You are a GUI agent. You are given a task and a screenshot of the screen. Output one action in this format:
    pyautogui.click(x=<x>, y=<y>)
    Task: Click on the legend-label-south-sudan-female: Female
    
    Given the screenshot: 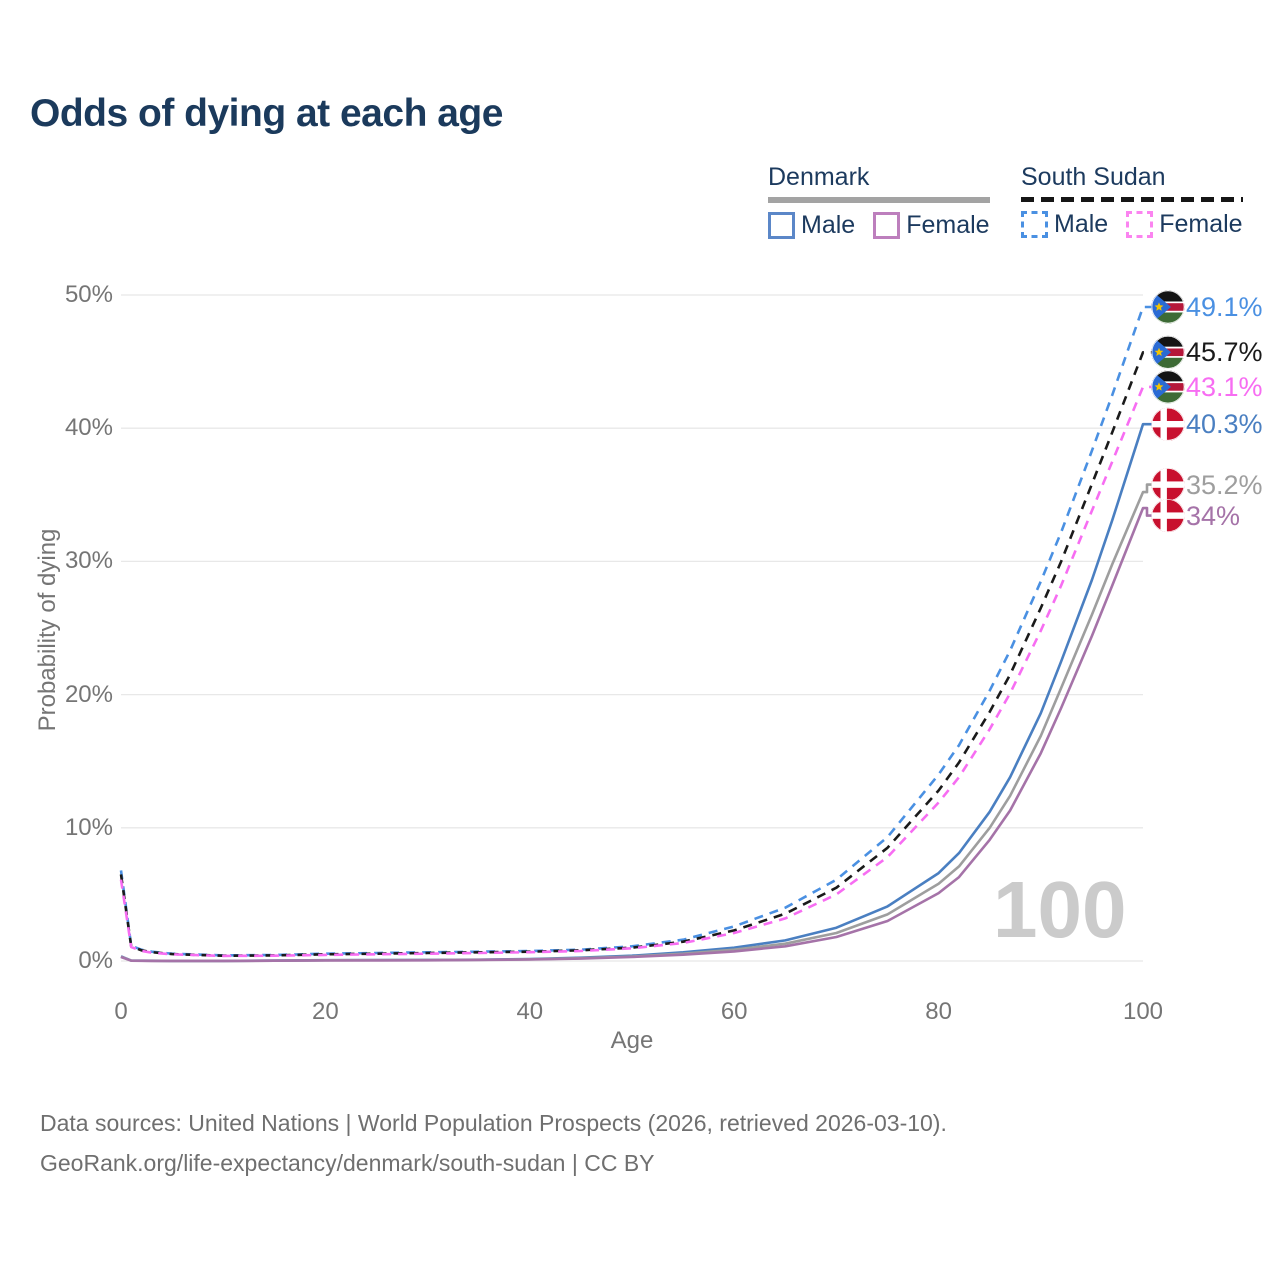 What is the action you would take?
    pyautogui.click(x=1201, y=224)
    